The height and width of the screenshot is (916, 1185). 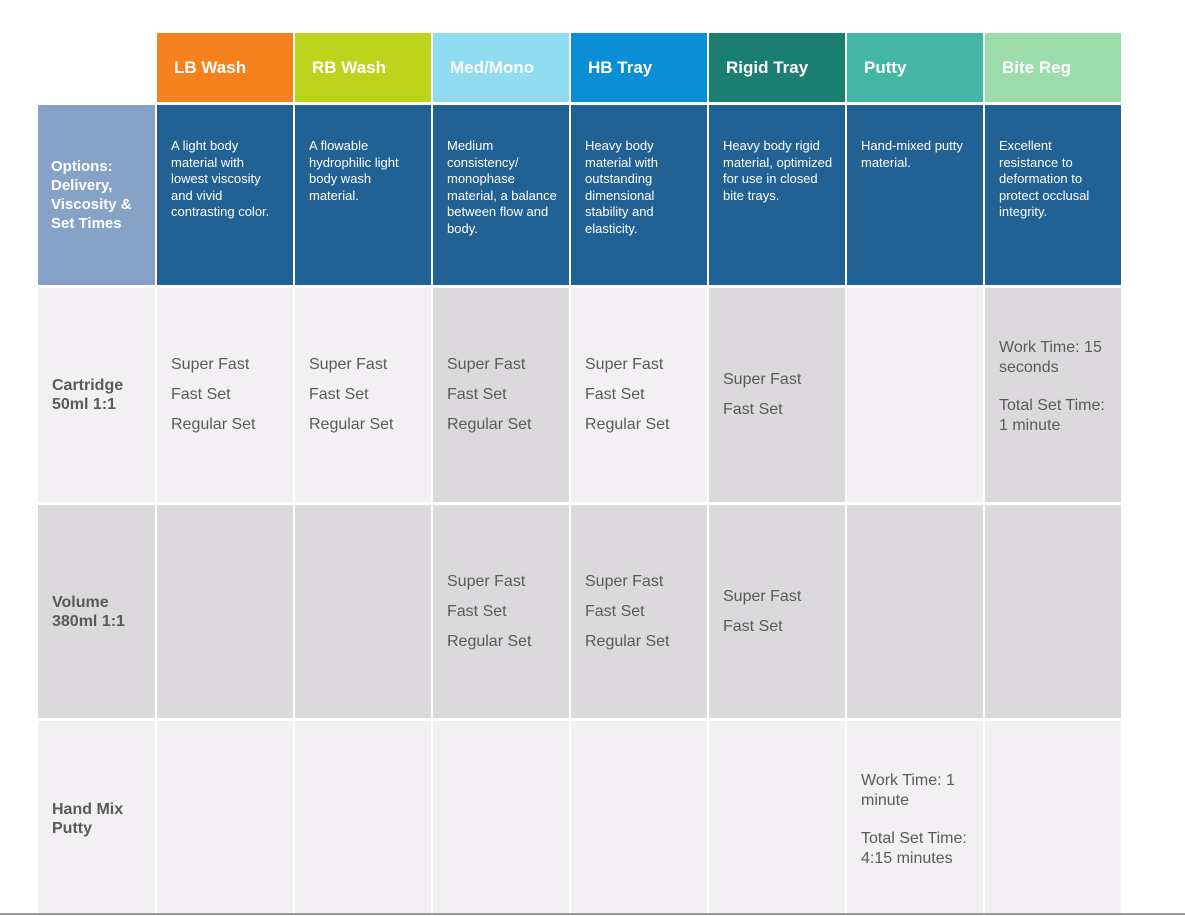 What do you see at coordinates (777, 67) in the screenshot?
I see `column-header-rigid-tray: Rigid Tray` at bounding box center [777, 67].